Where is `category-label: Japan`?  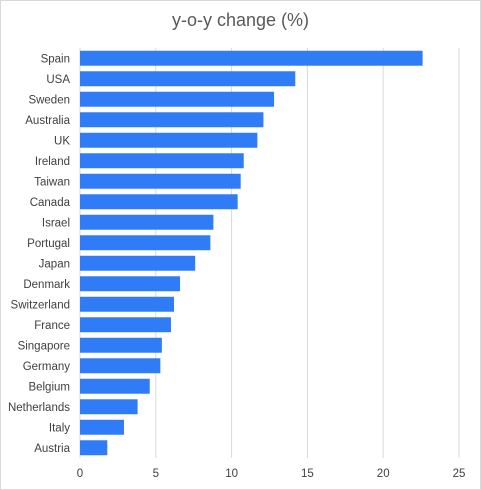 category-label: Japan is located at coordinates (54, 264).